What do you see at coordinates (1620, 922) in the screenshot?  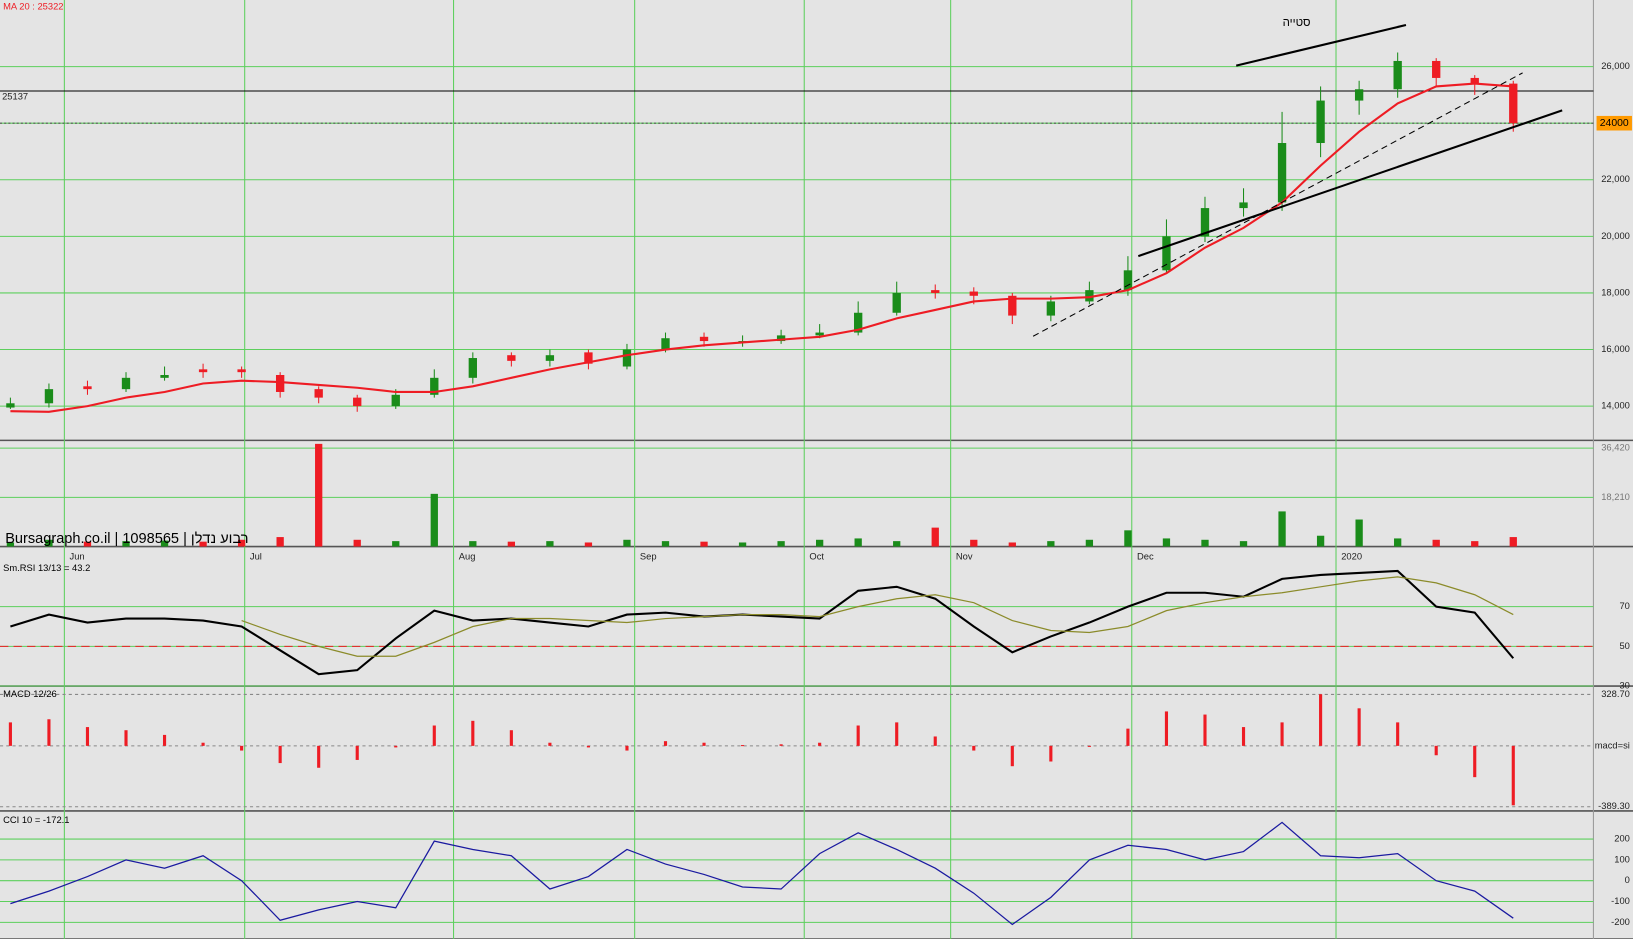 I see `y-tick-label: -200` at bounding box center [1620, 922].